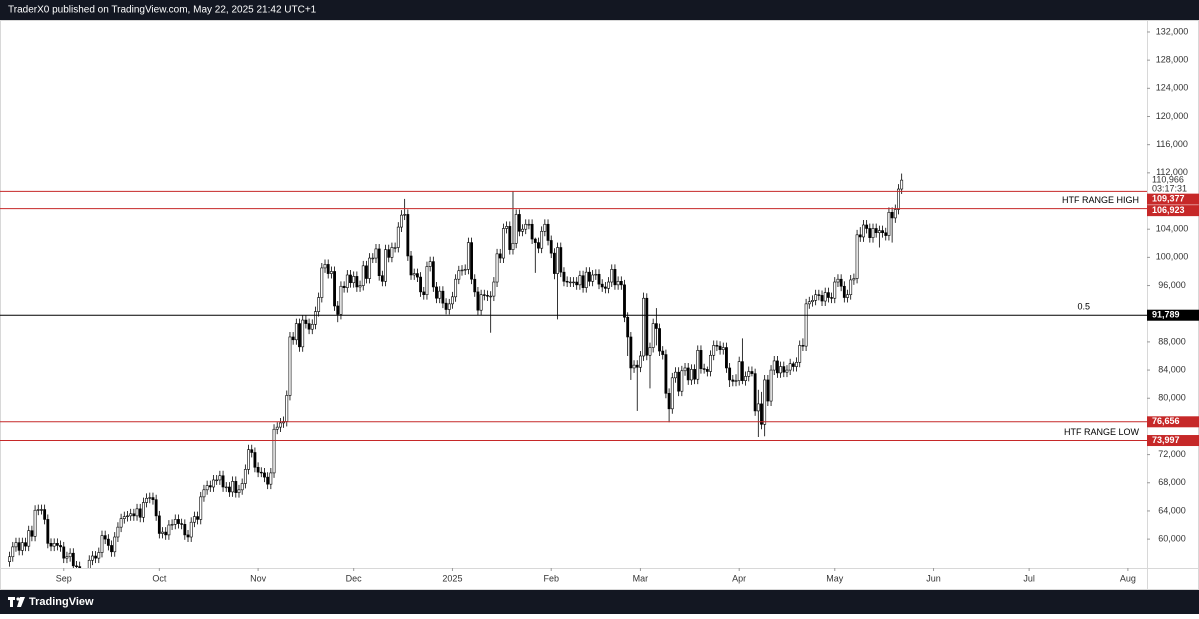 This screenshot has width=1199, height=619. What do you see at coordinates (159, 578) in the screenshot?
I see `x-tick-label: Oct` at bounding box center [159, 578].